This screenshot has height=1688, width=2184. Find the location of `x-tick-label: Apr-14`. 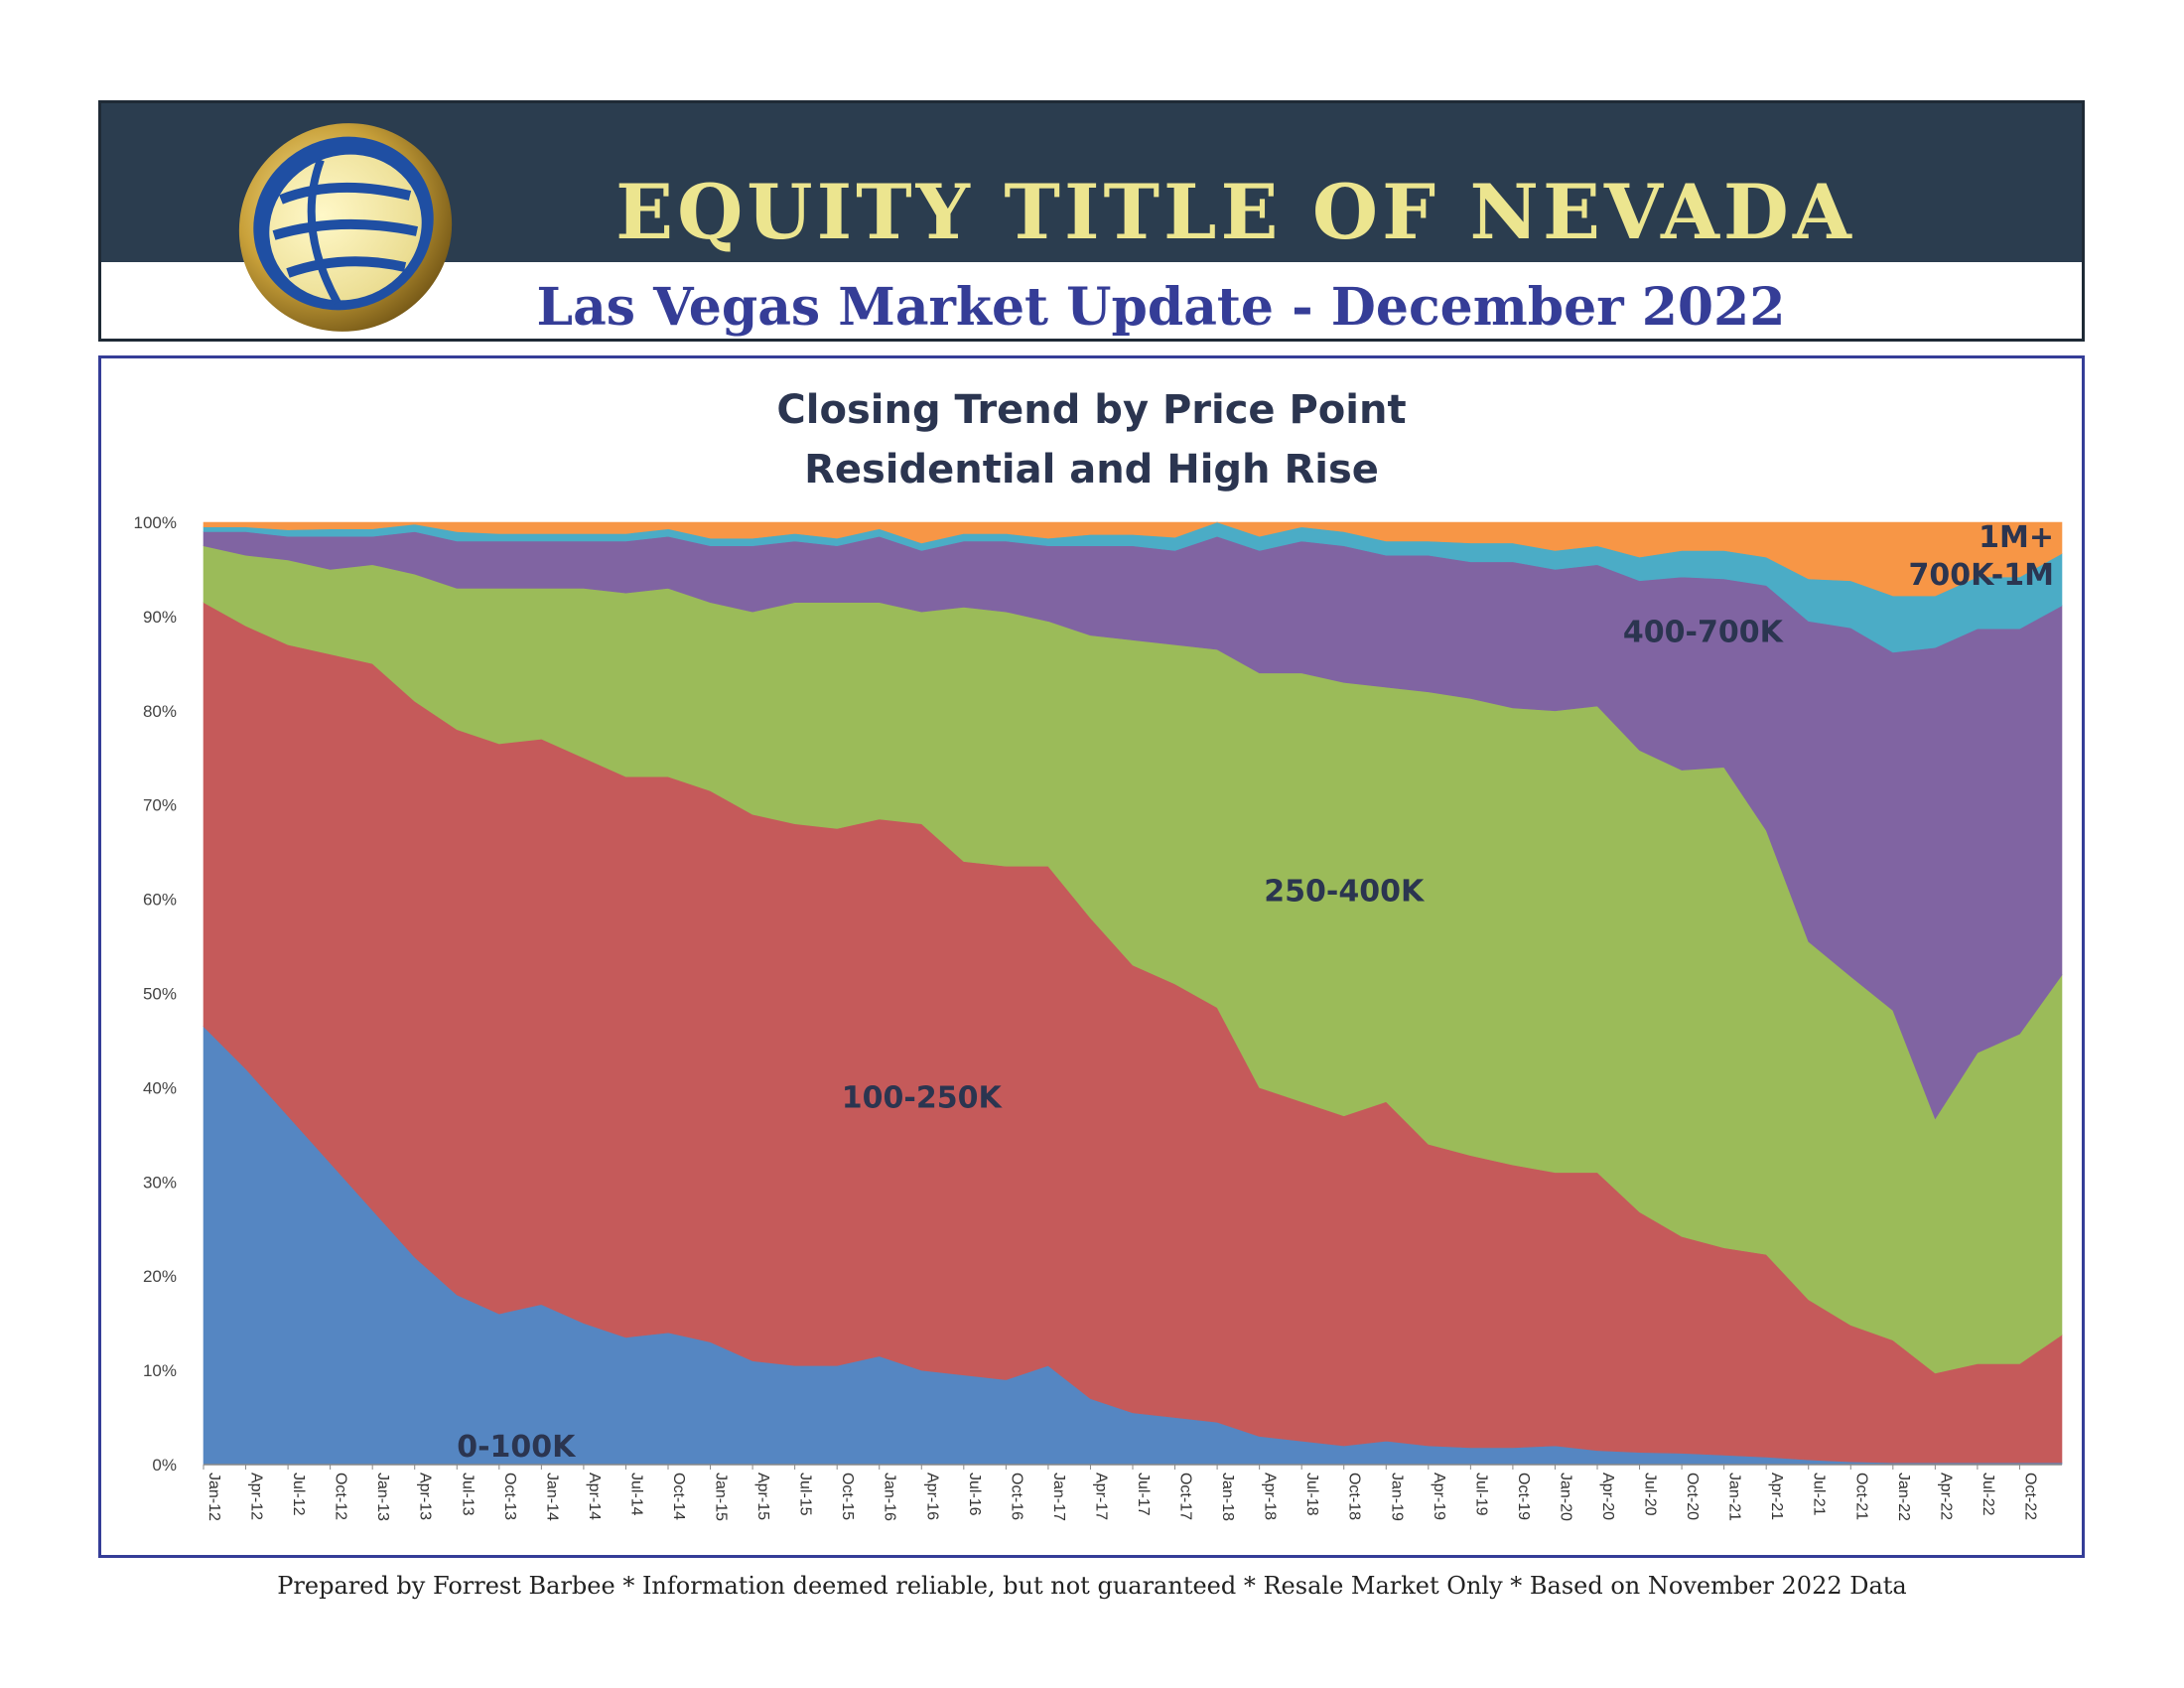

x-tick-label: Apr-14 is located at coordinates (594, 1496).